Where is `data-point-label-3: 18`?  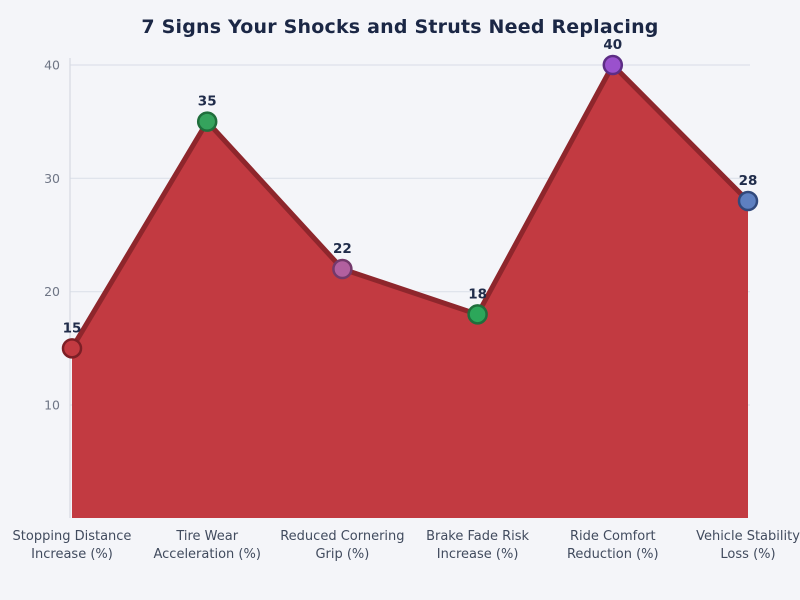 data-point-label-3: 18 is located at coordinates (477, 294).